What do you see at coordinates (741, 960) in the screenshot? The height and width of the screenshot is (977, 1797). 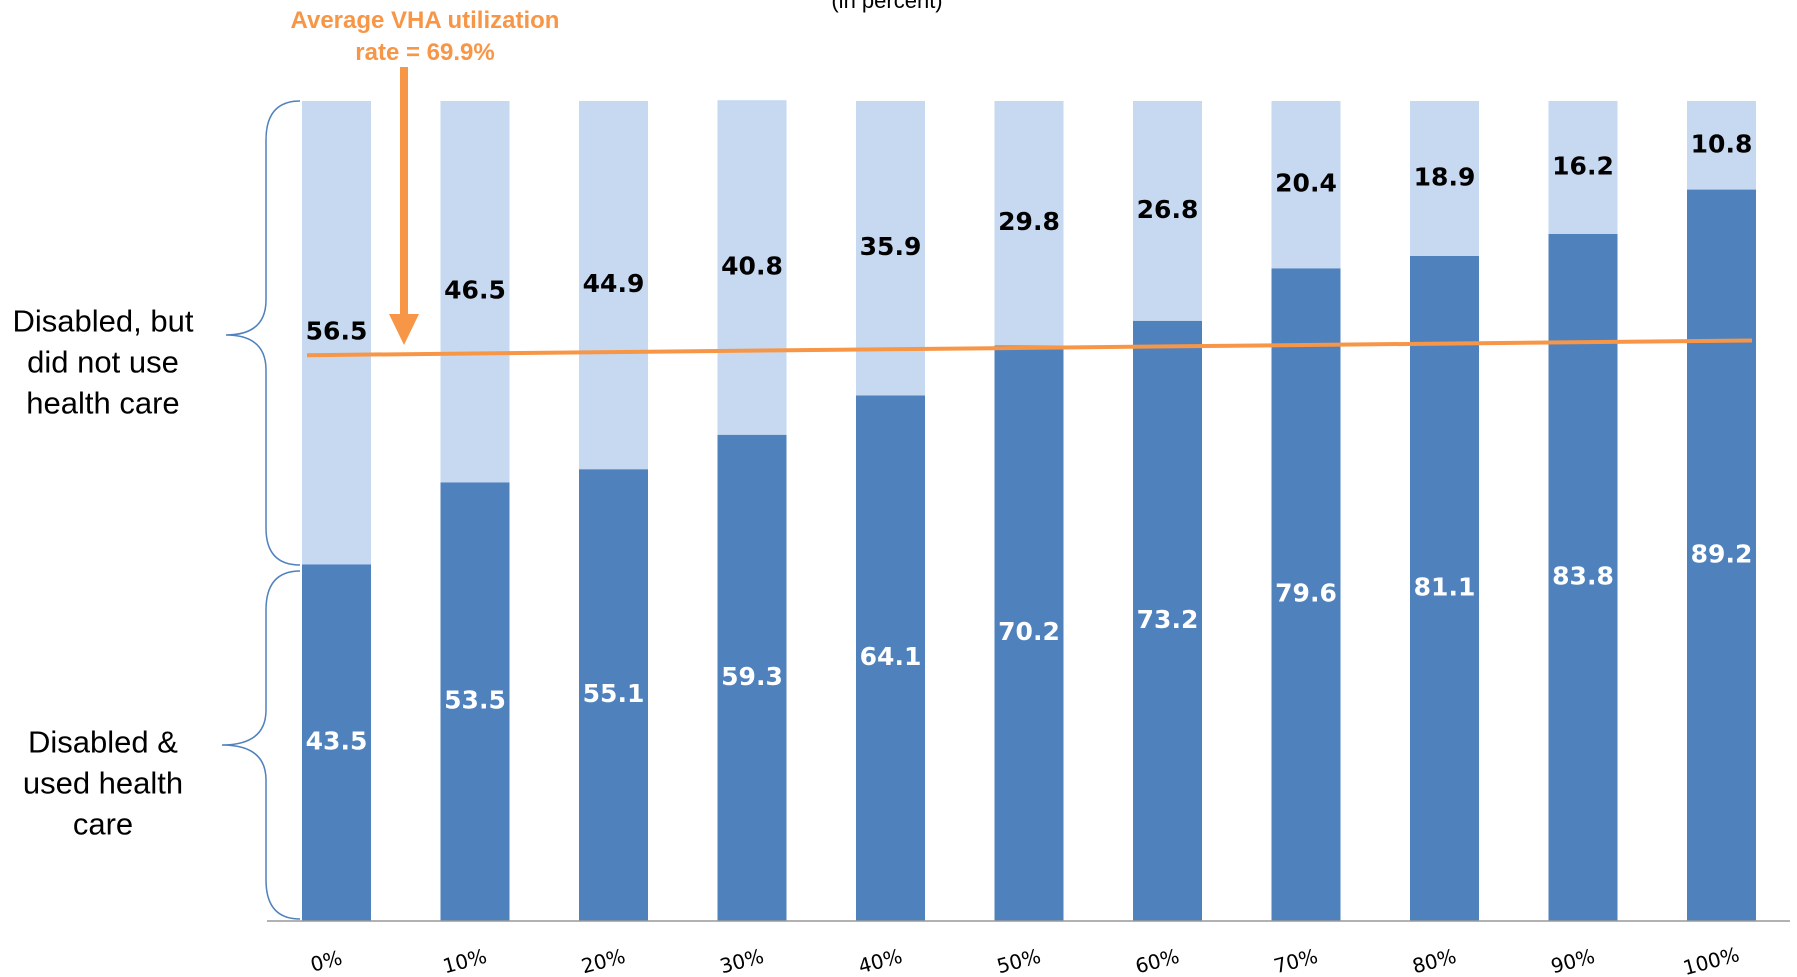 I see `x-tick-label: 30%` at bounding box center [741, 960].